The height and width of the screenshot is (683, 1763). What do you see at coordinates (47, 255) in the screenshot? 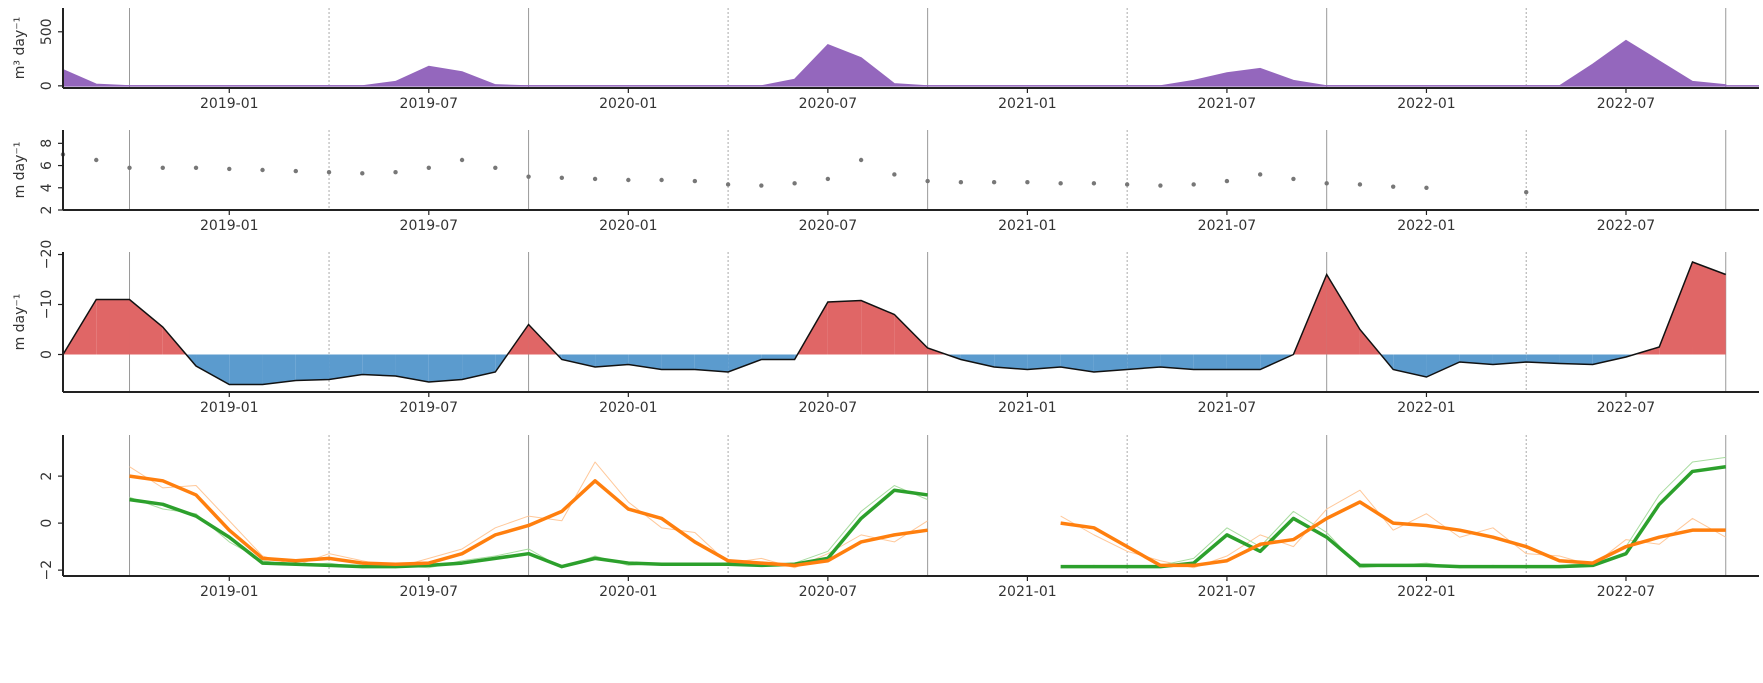
I see `y-tick-label: −20` at bounding box center [47, 255].